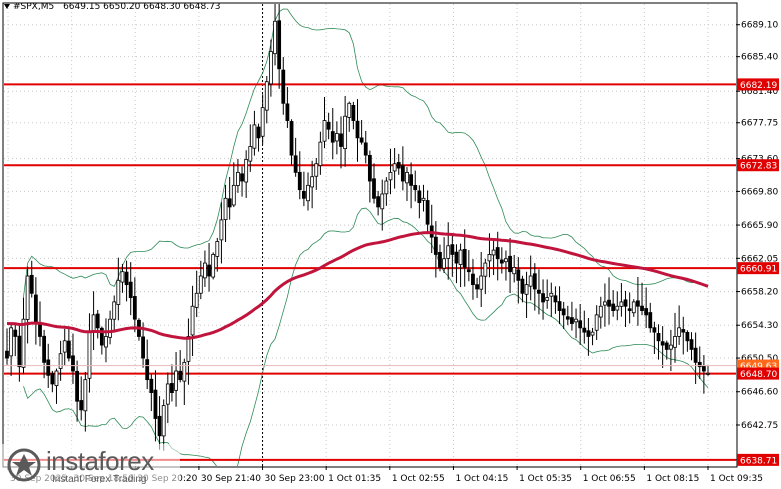 This screenshot has height=489, width=781. Describe the element at coordinates (758, 367) in the screenshot. I see `price-badge-0-text: 6649.63` at that location.